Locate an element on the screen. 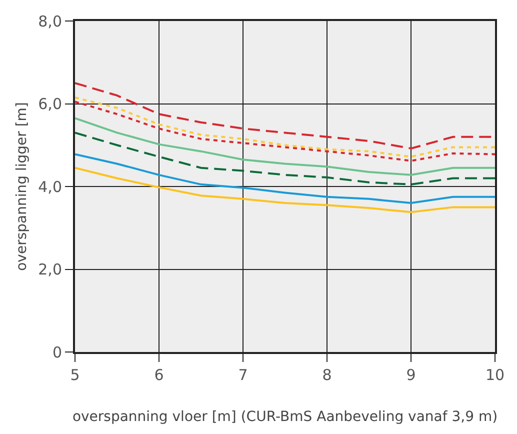  x-tick-label: 7 is located at coordinates (243, 375).